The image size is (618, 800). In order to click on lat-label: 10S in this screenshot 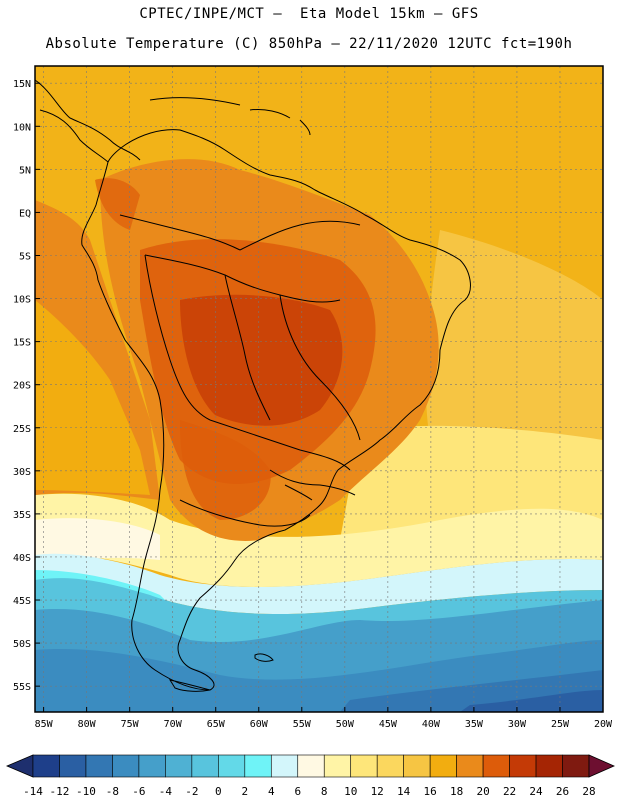, I will do `click(22, 300)`.